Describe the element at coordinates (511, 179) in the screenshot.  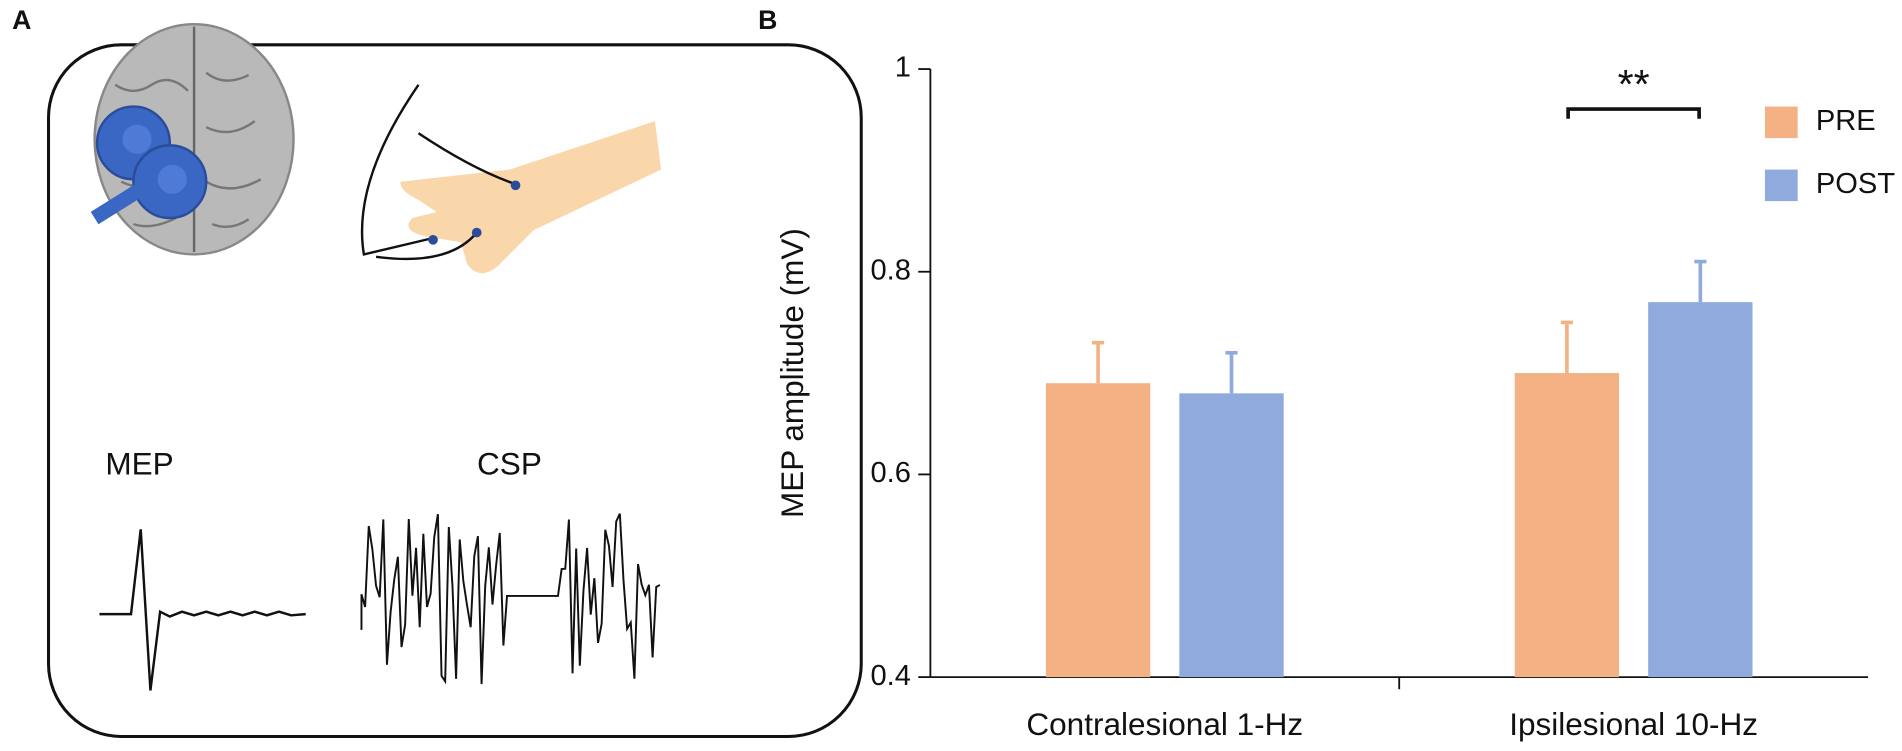
I see `hand` at that location.